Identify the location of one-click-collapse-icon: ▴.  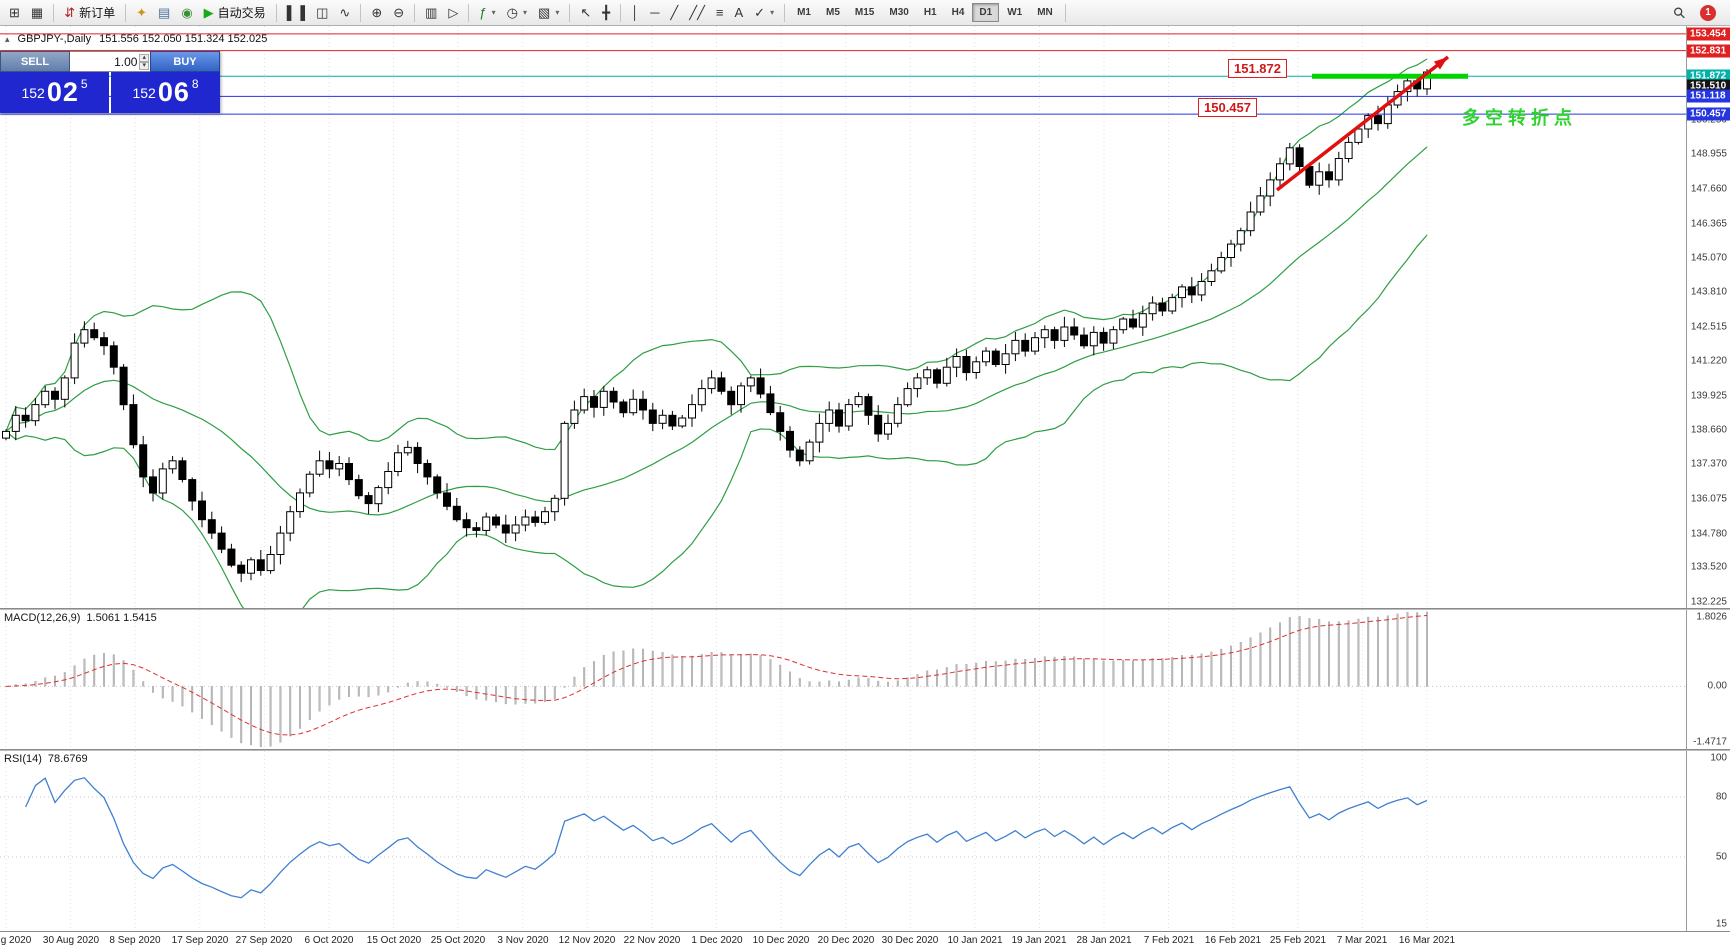
(7, 38).